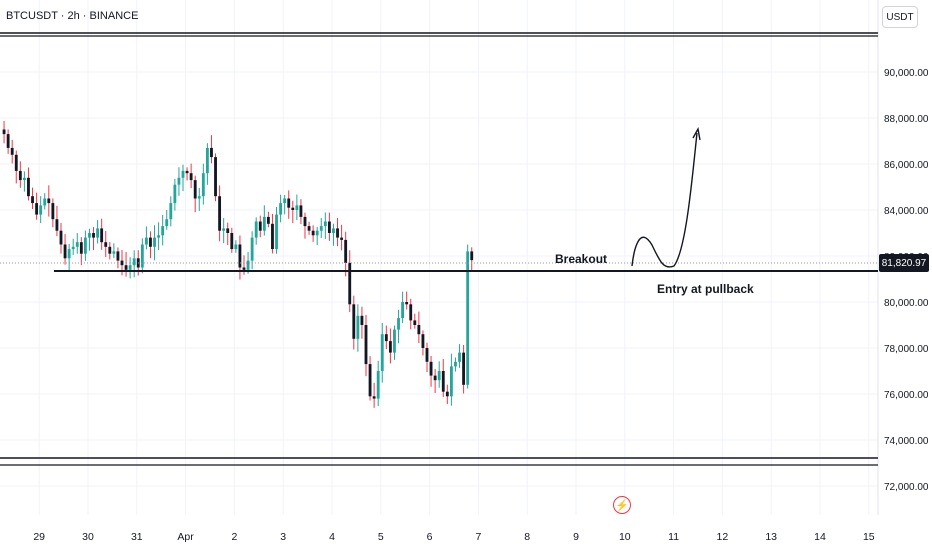 The width and height of the screenshot is (932, 550). Describe the element at coordinates (906, 349) in the screenshot. I see `y-tick-label: 78,000.00` at that location.